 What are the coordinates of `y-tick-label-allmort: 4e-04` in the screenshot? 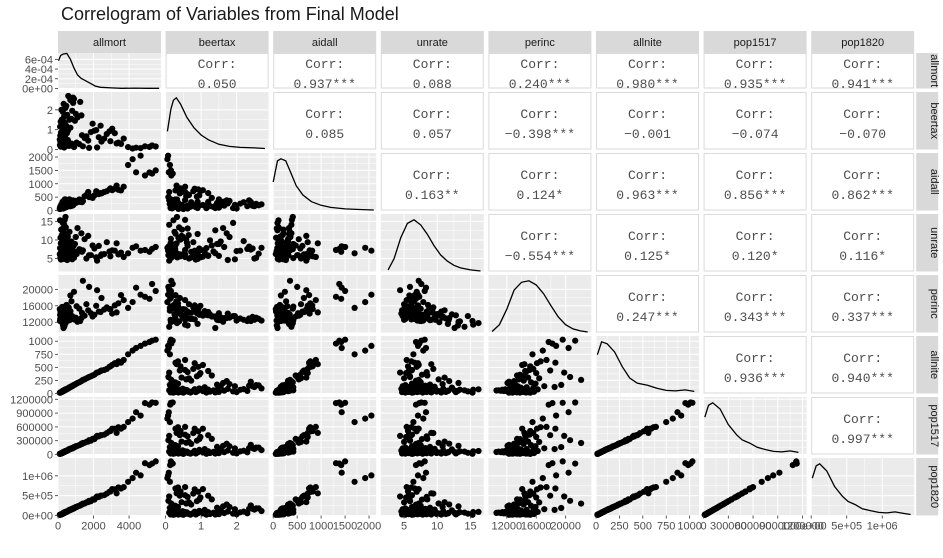 It's located at (39, 70).